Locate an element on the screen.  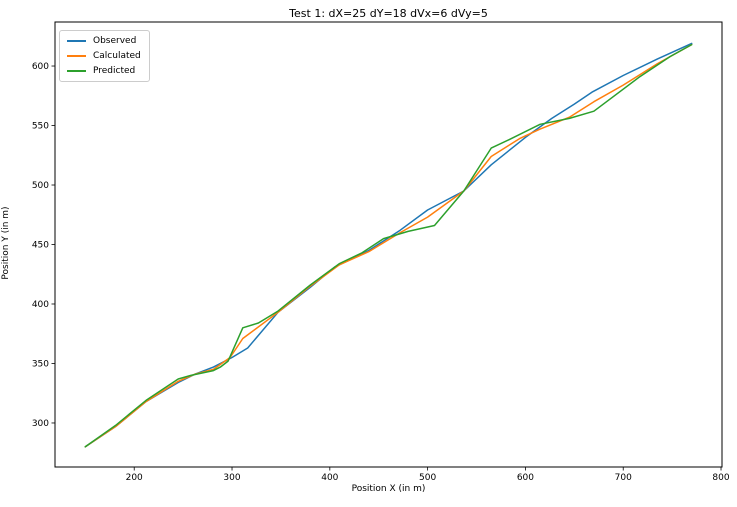
x-tick-label: 500 is located at coordinates (427, 478).